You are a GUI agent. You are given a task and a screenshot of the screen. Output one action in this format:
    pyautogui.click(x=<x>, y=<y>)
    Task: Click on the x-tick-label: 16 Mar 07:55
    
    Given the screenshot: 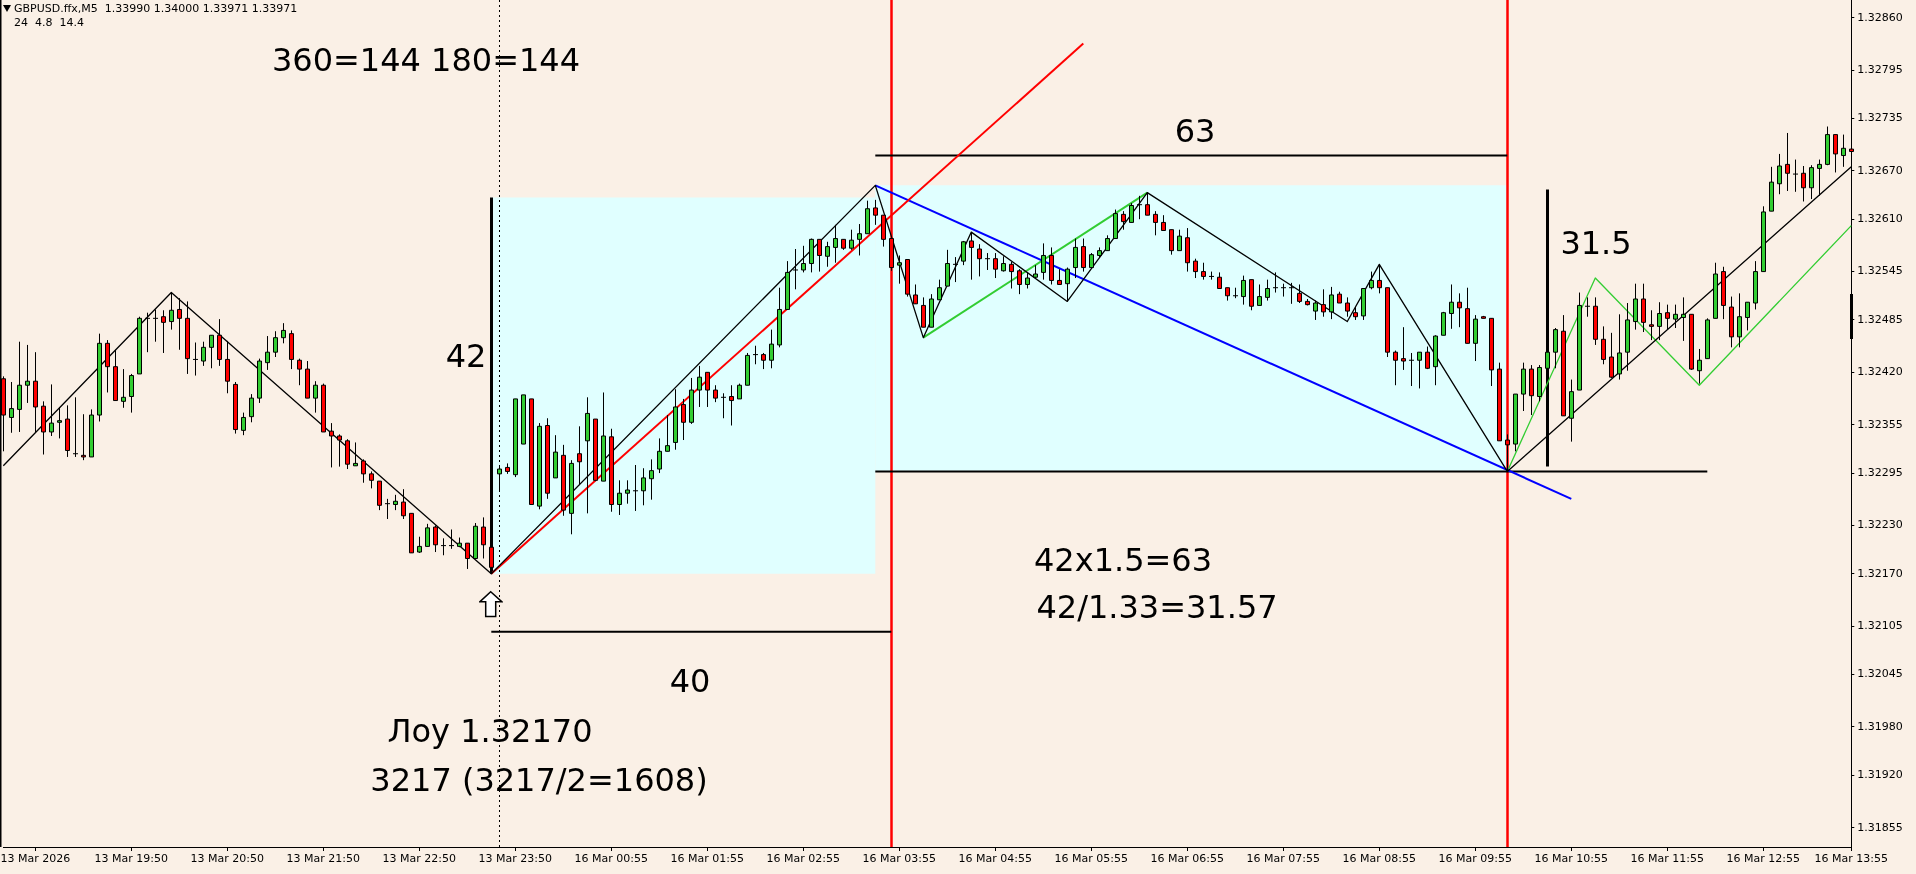 What is the action you would take?
    pyautogui.click(x=1283, y=859)
    